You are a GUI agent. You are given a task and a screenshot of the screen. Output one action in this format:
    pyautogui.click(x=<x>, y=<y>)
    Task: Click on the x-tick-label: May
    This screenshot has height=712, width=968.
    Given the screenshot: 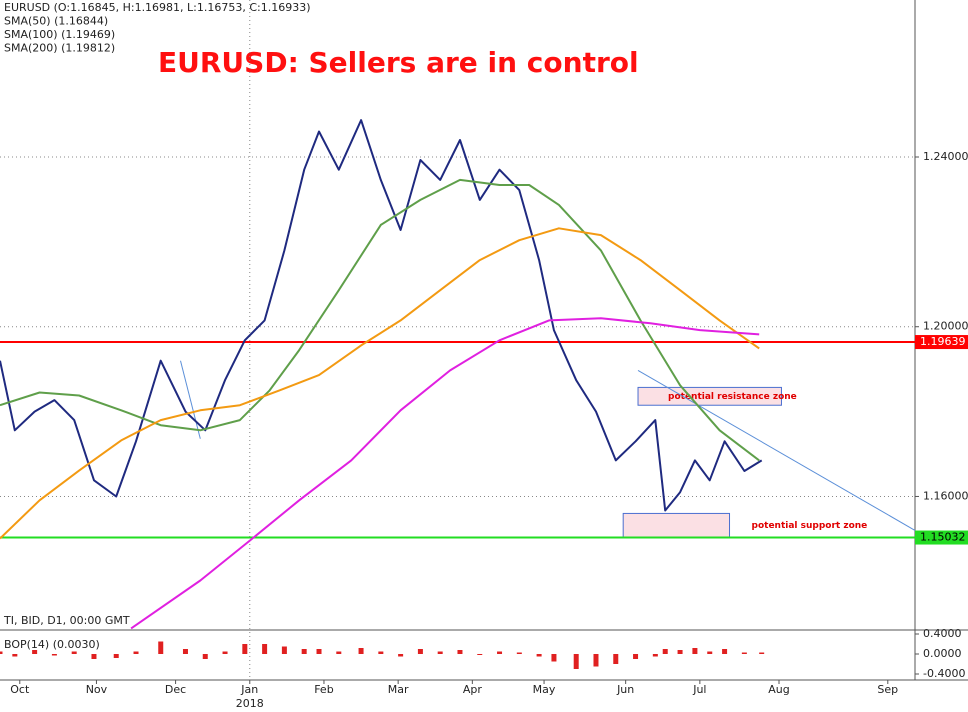 What is the action you would take?
    pyautogui.click(x=544, y=689)
    